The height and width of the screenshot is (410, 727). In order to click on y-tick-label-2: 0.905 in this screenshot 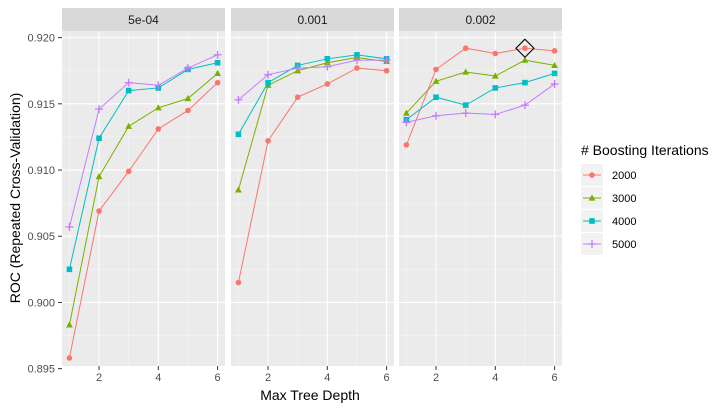, I will do `click(41, 237)`.